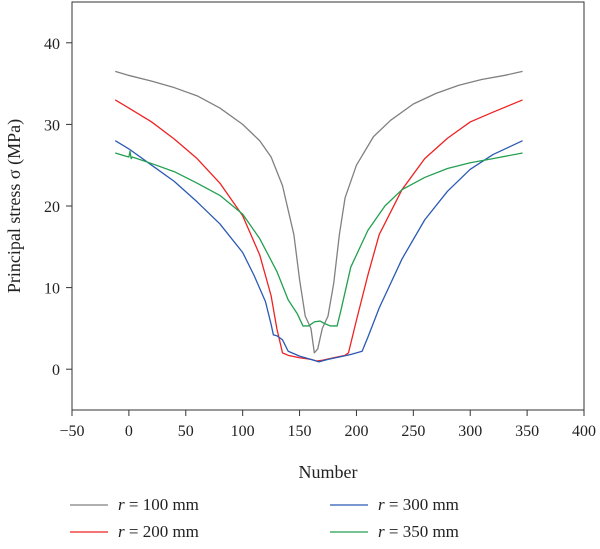 The image size is (600, 549). I want to click on y-tick-label: 10, so click(52, 289).